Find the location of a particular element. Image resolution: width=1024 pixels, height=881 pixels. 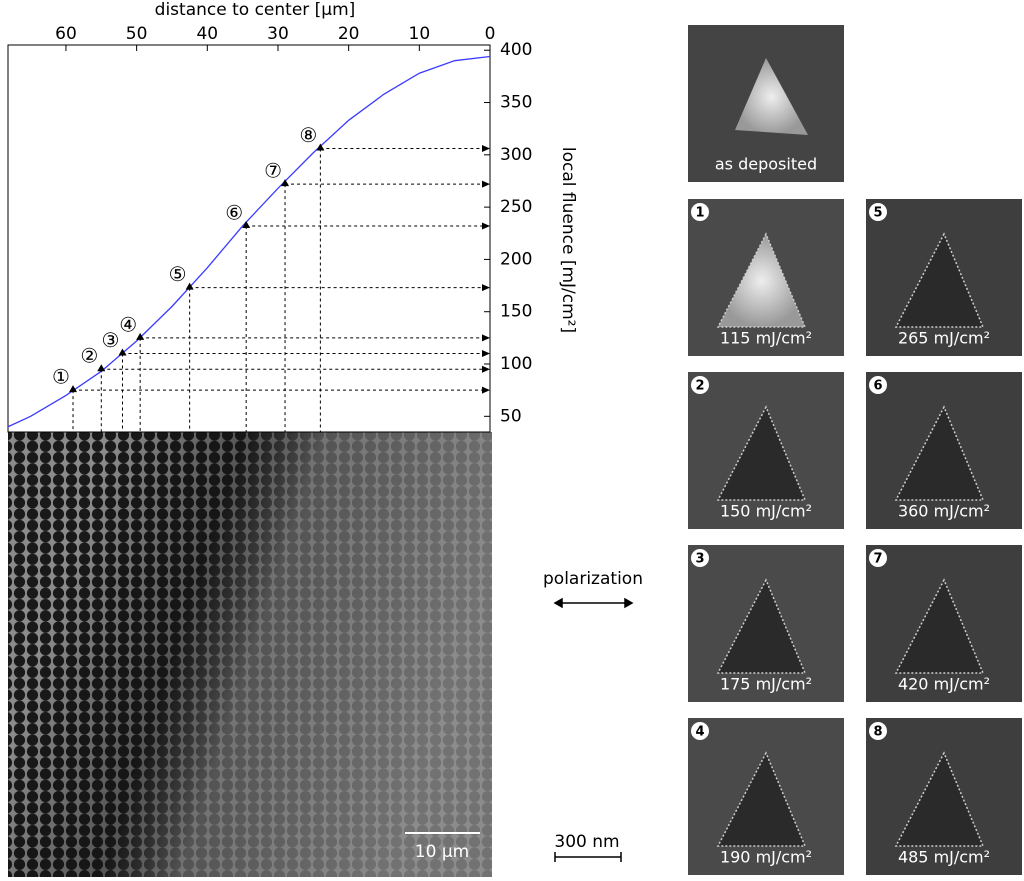

panel-number: 1 is located at coordinates (699, 213).